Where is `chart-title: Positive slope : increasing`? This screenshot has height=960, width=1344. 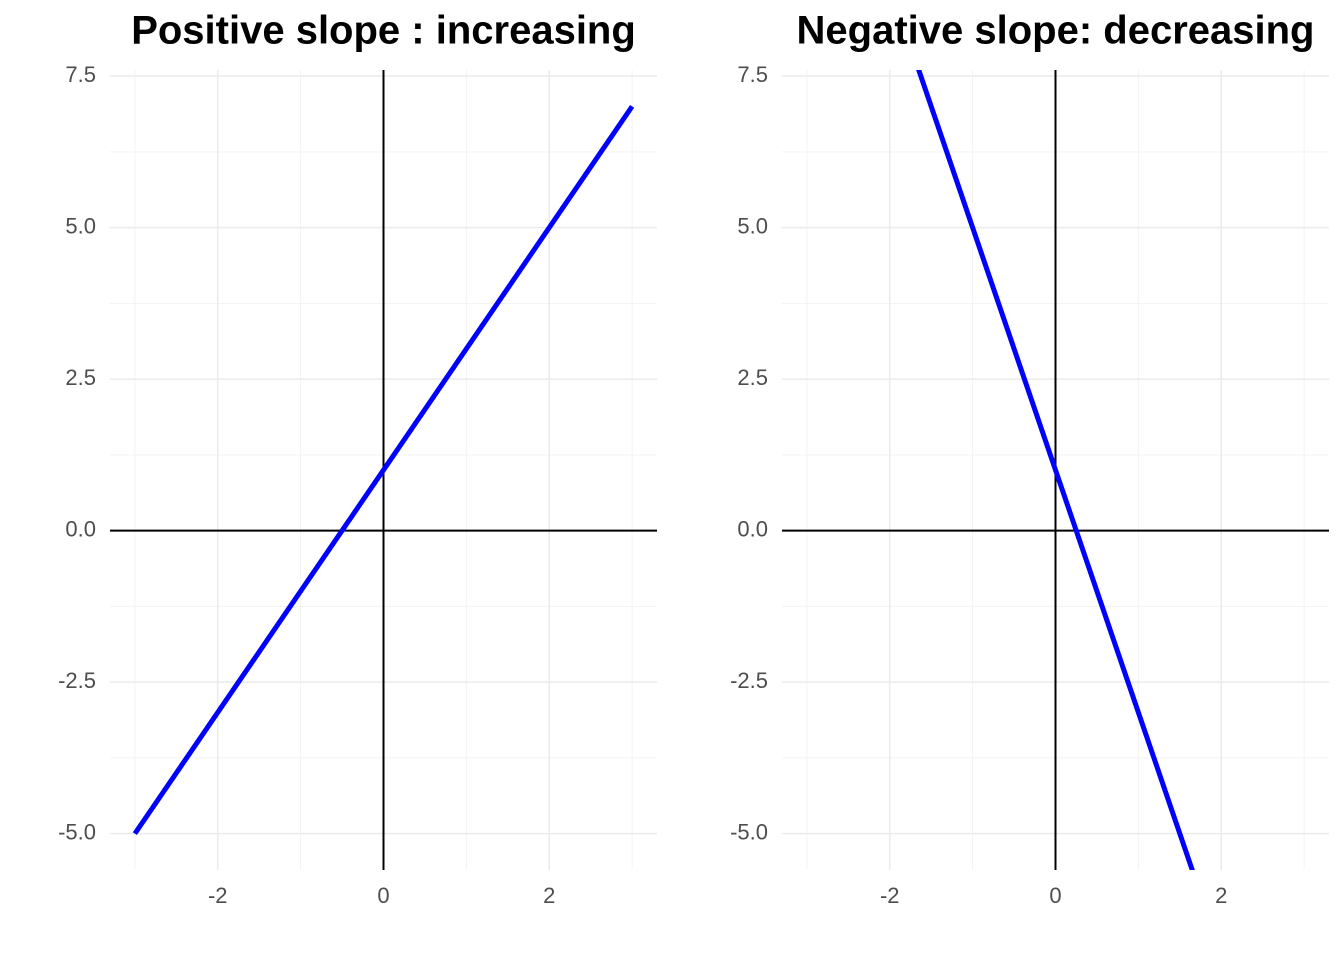 chart-title: Positive slope : increasing is located at coordinates (383, 31).